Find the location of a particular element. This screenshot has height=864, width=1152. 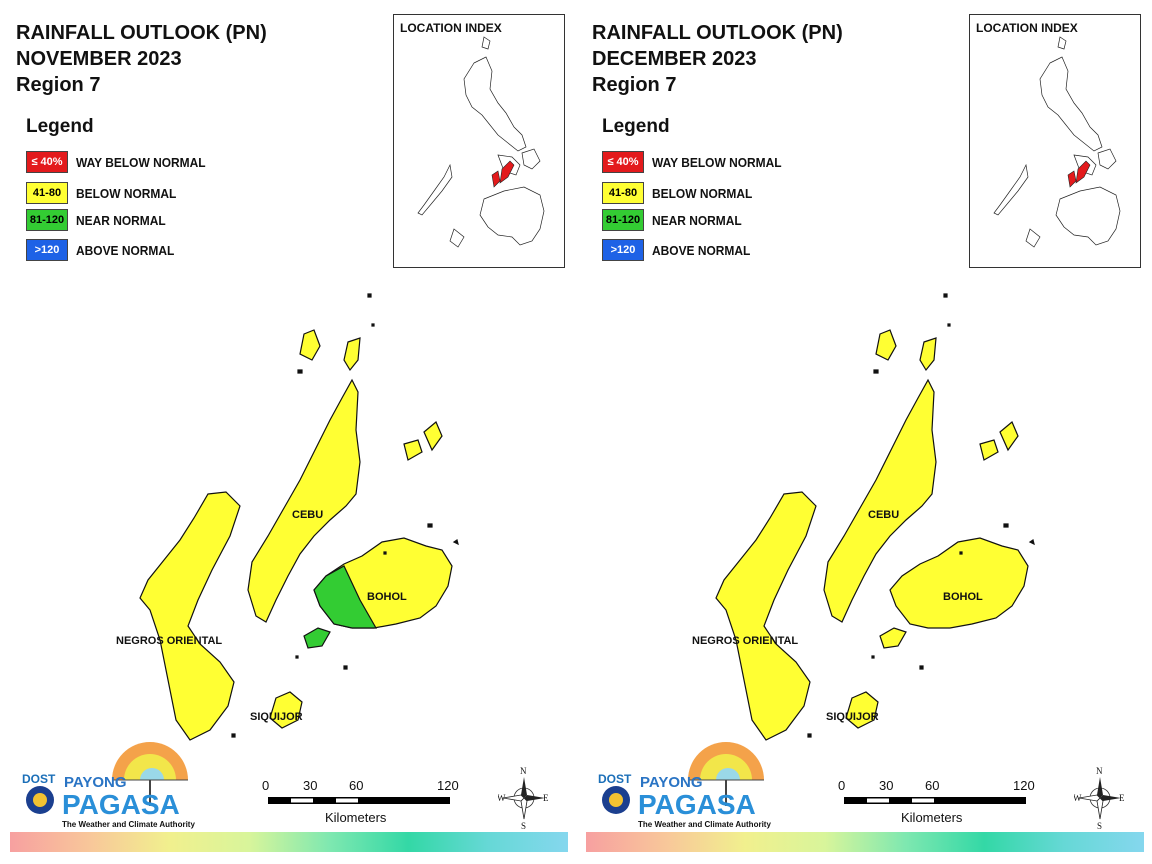

title-line-month: NOVEMBER 2023 is located at coordinates (99, 59).